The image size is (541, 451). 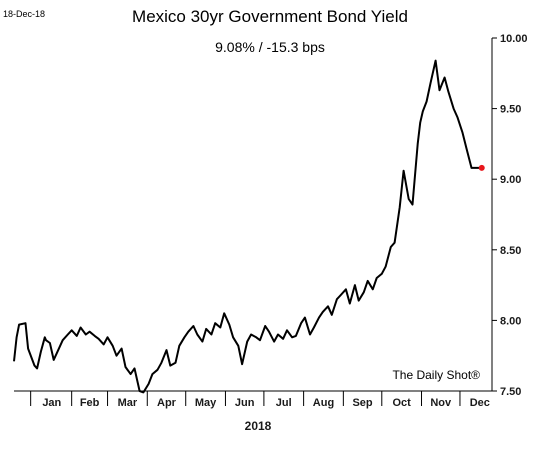 What do you see at coordinates (510, 110) in the screenshot?
I see `y-tick-label: 9.50` at bounding box center [510, 110].